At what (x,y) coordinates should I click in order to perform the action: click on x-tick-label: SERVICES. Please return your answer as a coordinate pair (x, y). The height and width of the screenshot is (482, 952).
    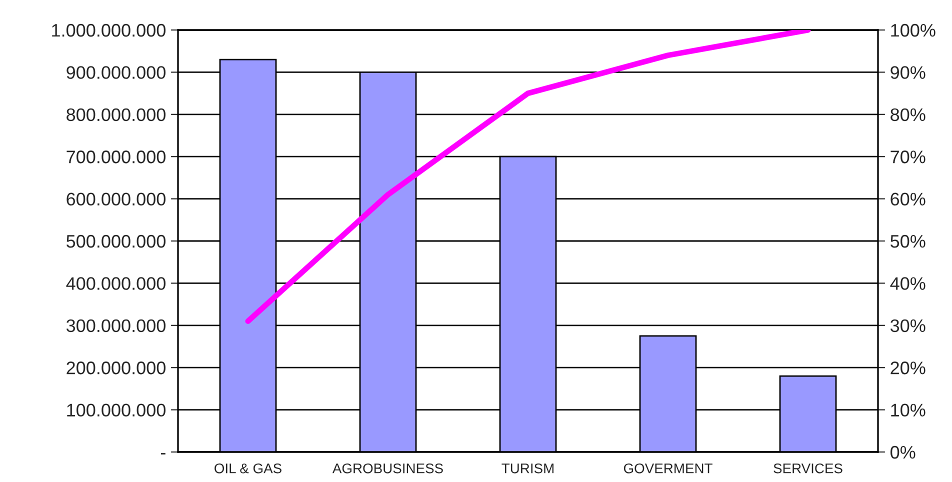
    Looking at the image, I should click on (808, 468).